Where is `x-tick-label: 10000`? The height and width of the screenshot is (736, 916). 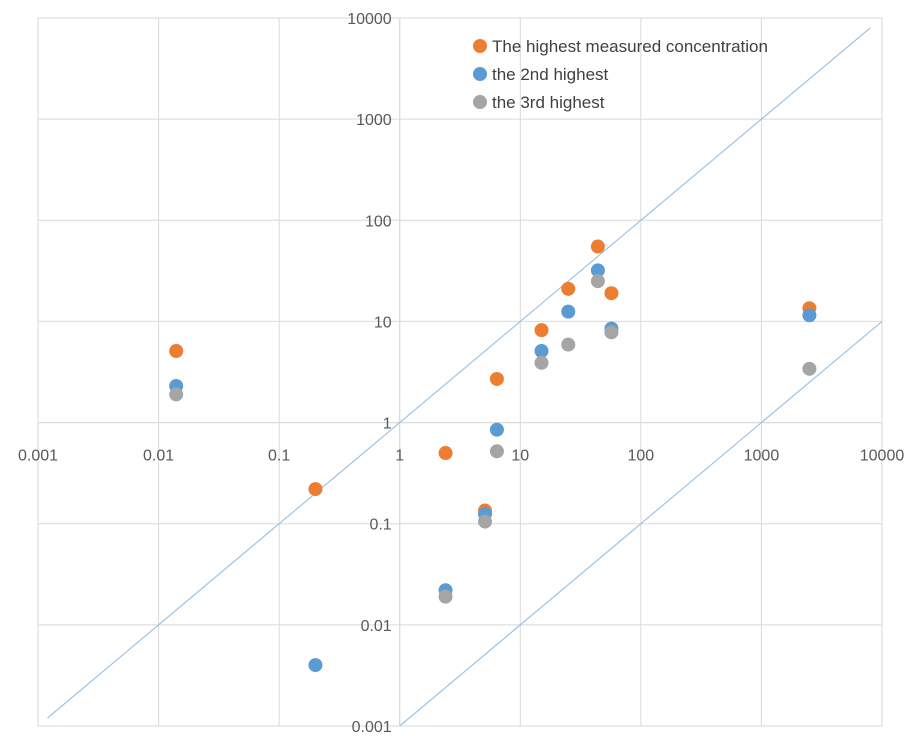 x-tick-label: 10000 is located at coordinates (882, 456).